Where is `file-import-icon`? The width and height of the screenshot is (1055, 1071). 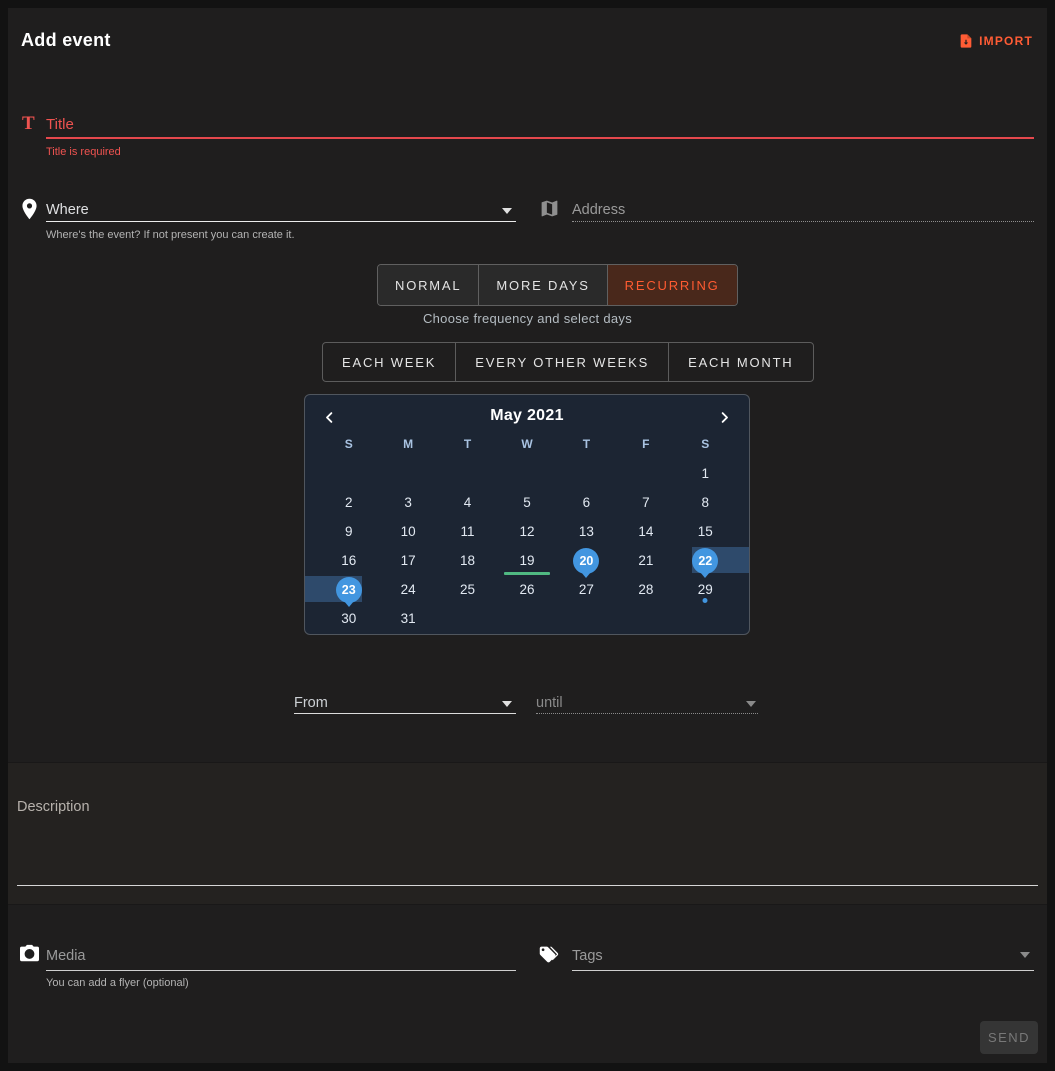
file-import-icon is located at coordinates (966, 41).